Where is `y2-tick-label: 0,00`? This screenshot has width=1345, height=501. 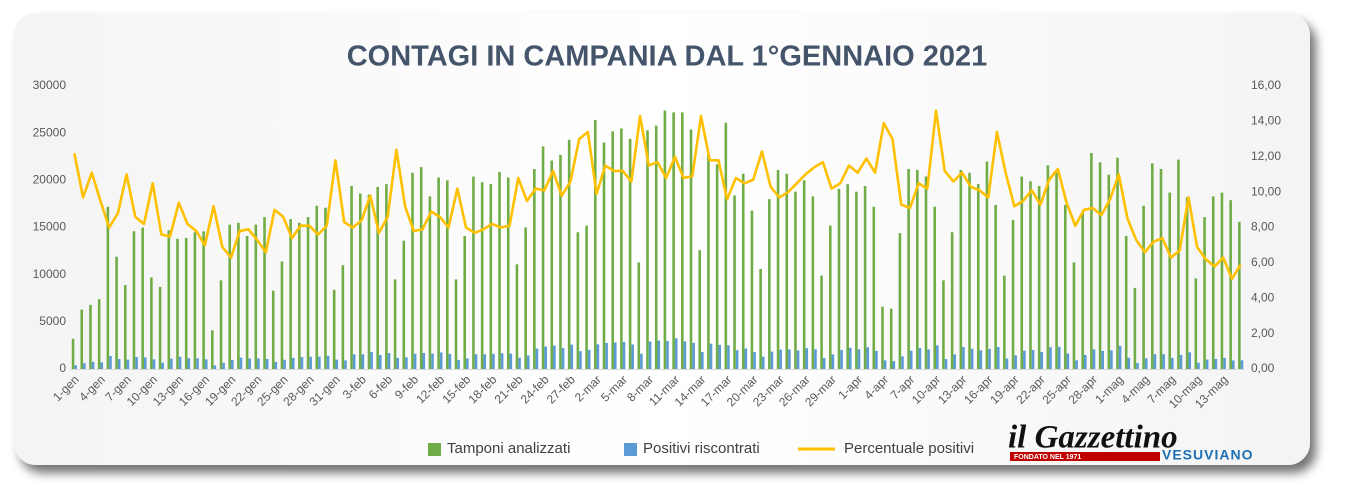 y2-tick-label: 0,00 is located at coordinates (1263, 368).